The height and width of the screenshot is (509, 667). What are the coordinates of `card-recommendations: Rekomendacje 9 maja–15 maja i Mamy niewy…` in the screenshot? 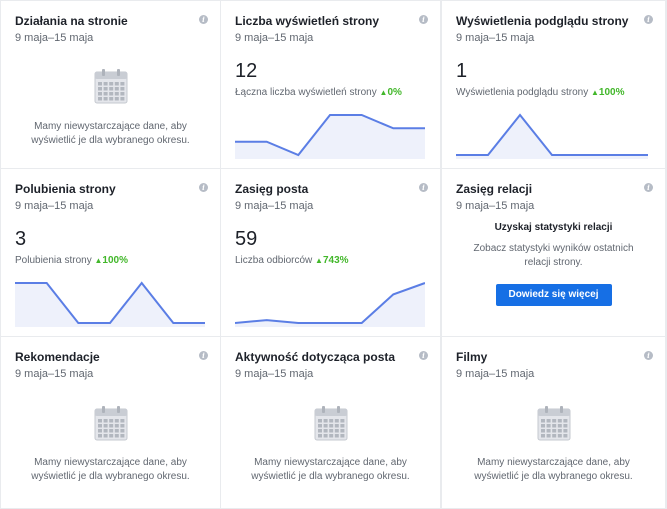 It's located at (110, 422).